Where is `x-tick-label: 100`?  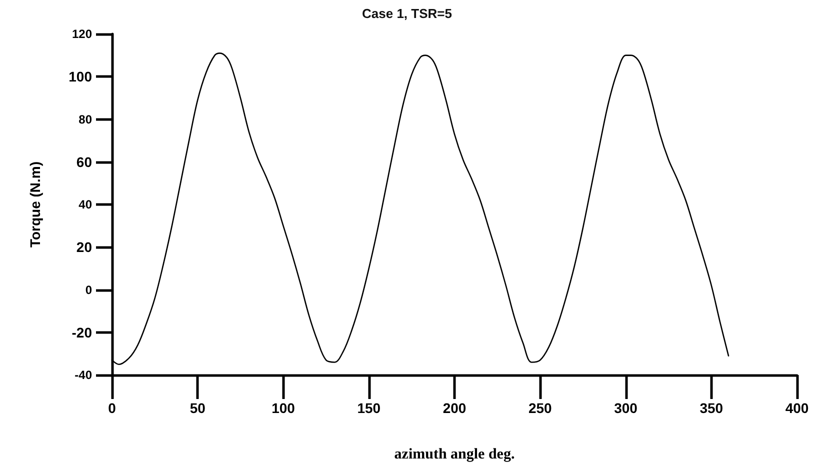 x-tick-label: 100 is located at coordinates (284, 408).